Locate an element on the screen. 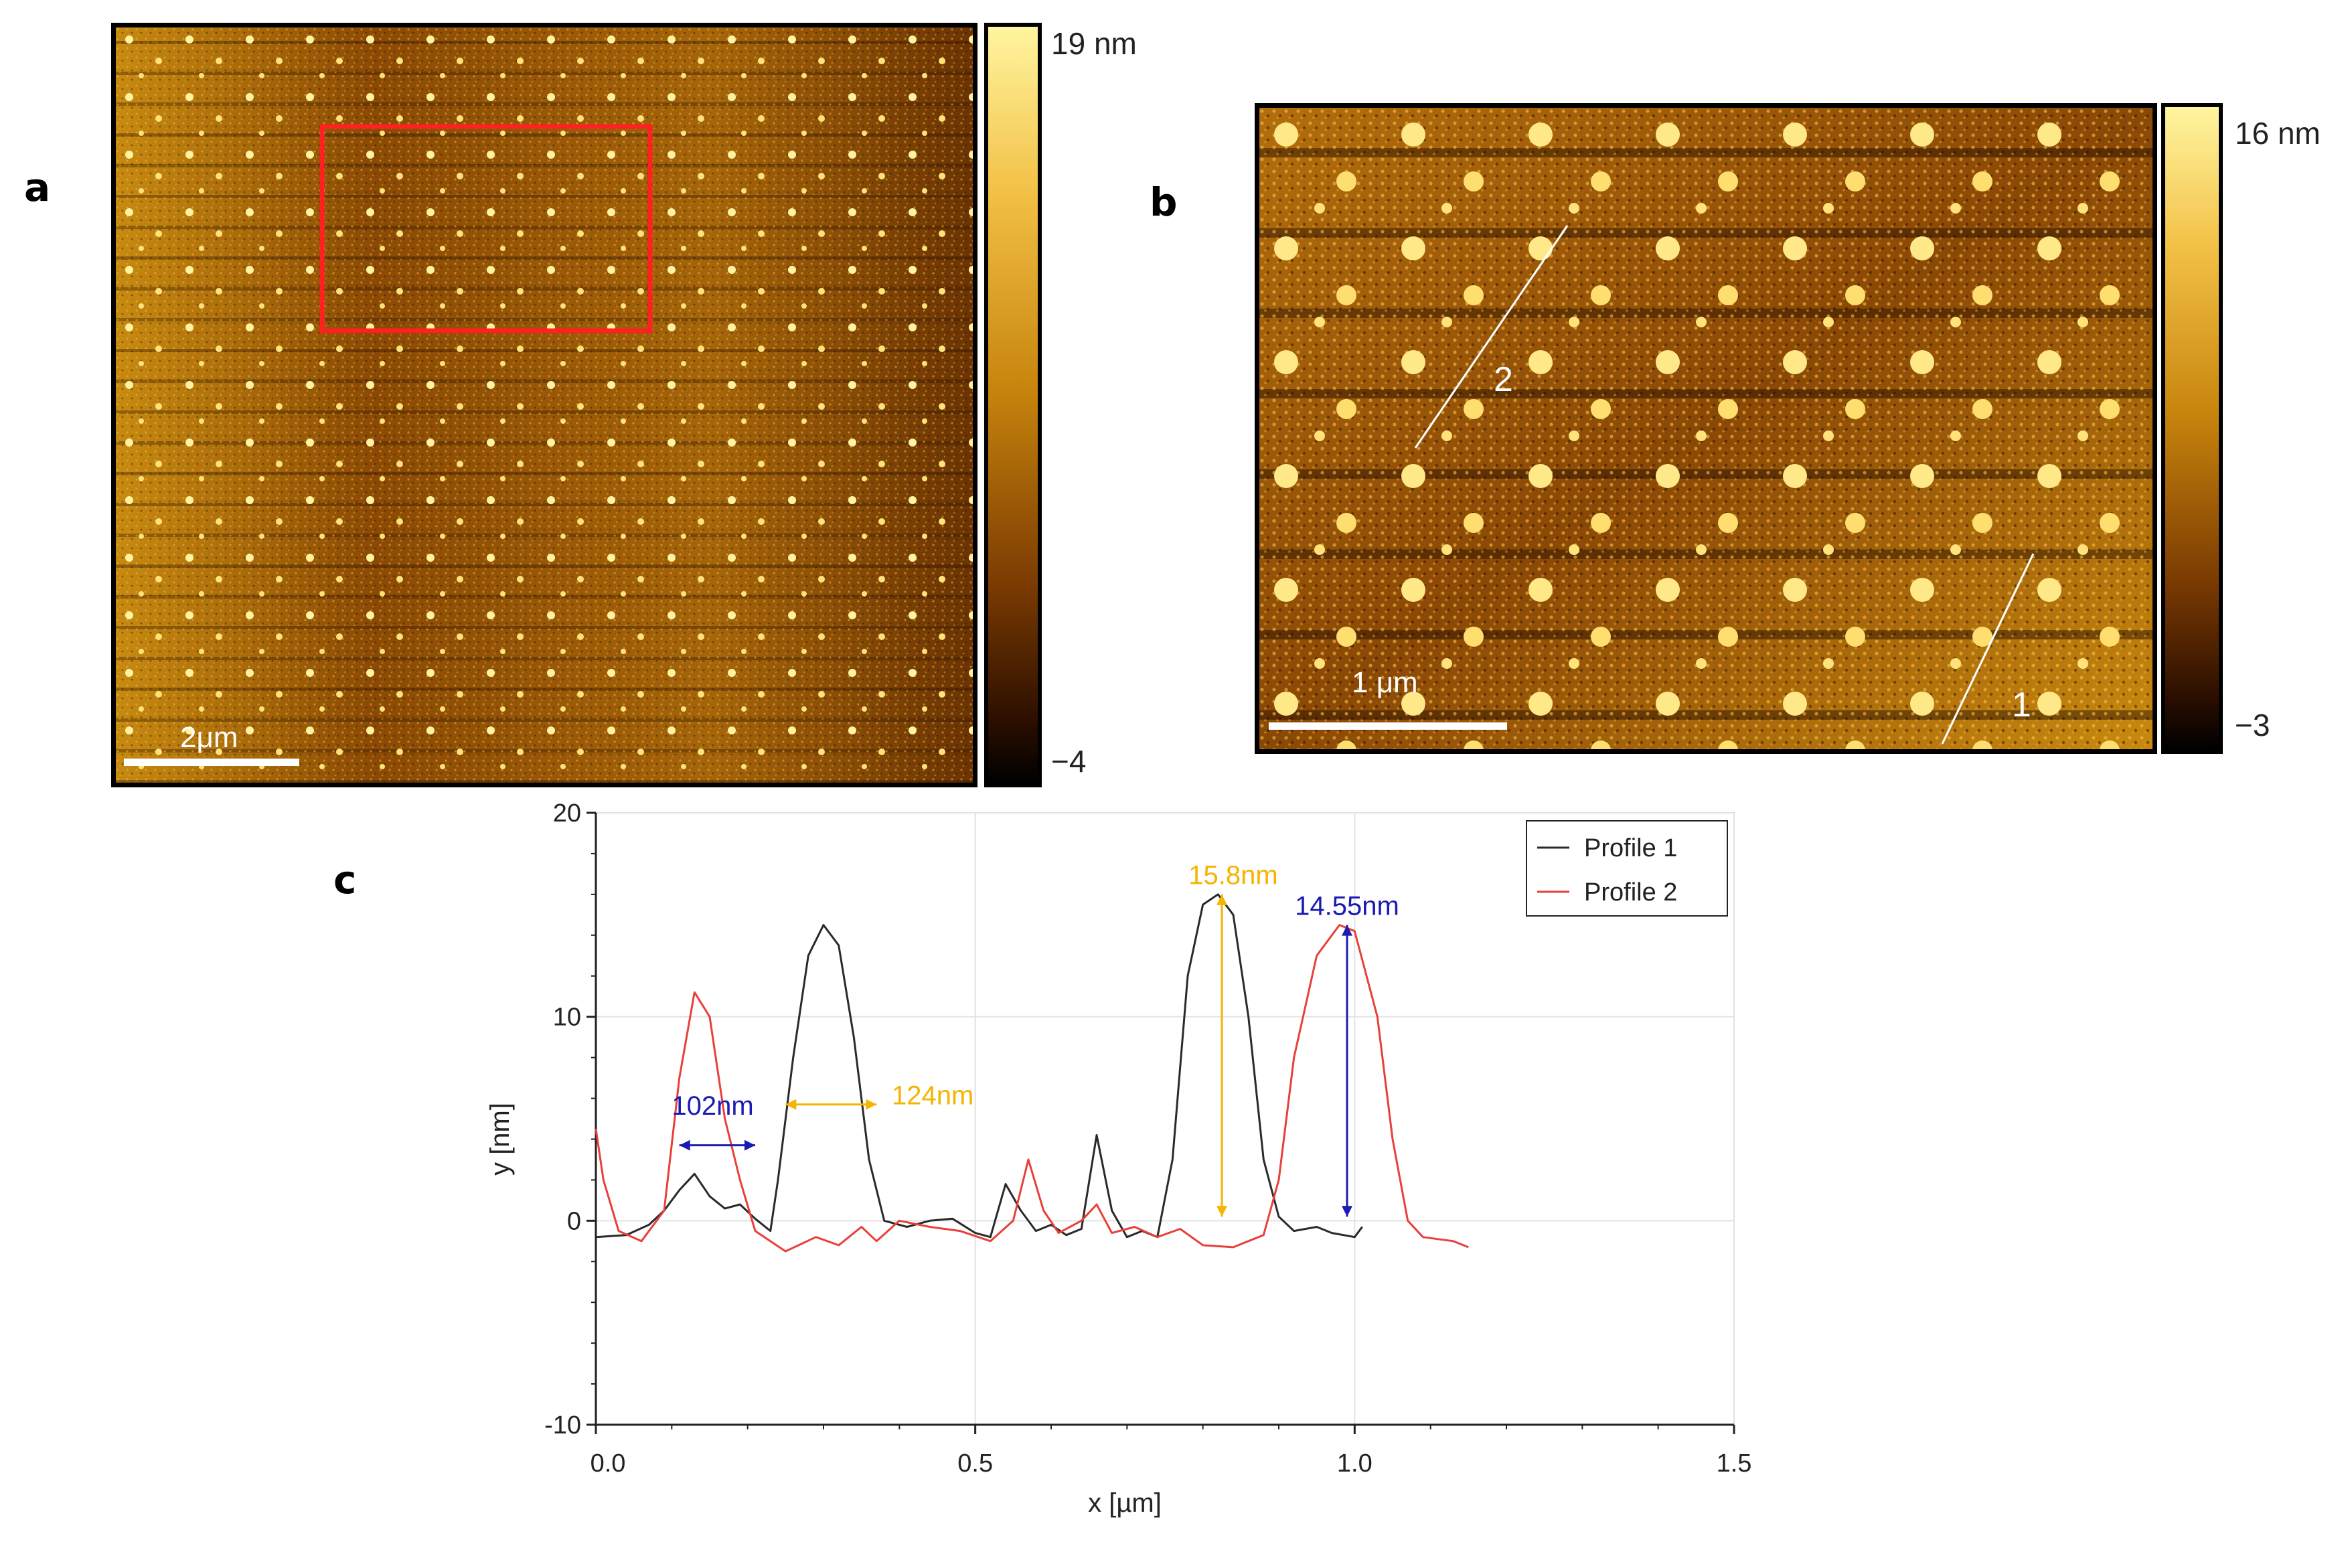 The width and height of the screenshot is (2352, 1568). annotation-label: 124nm is located at coordinates (932, 1096).